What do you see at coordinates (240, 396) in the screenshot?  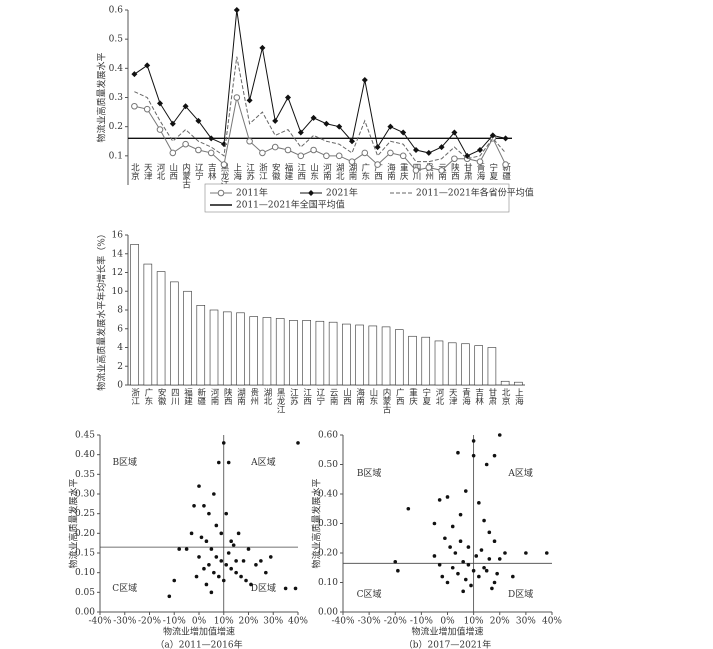 I see `x-tick-label: 湖南` at bounding box center [240, 396].